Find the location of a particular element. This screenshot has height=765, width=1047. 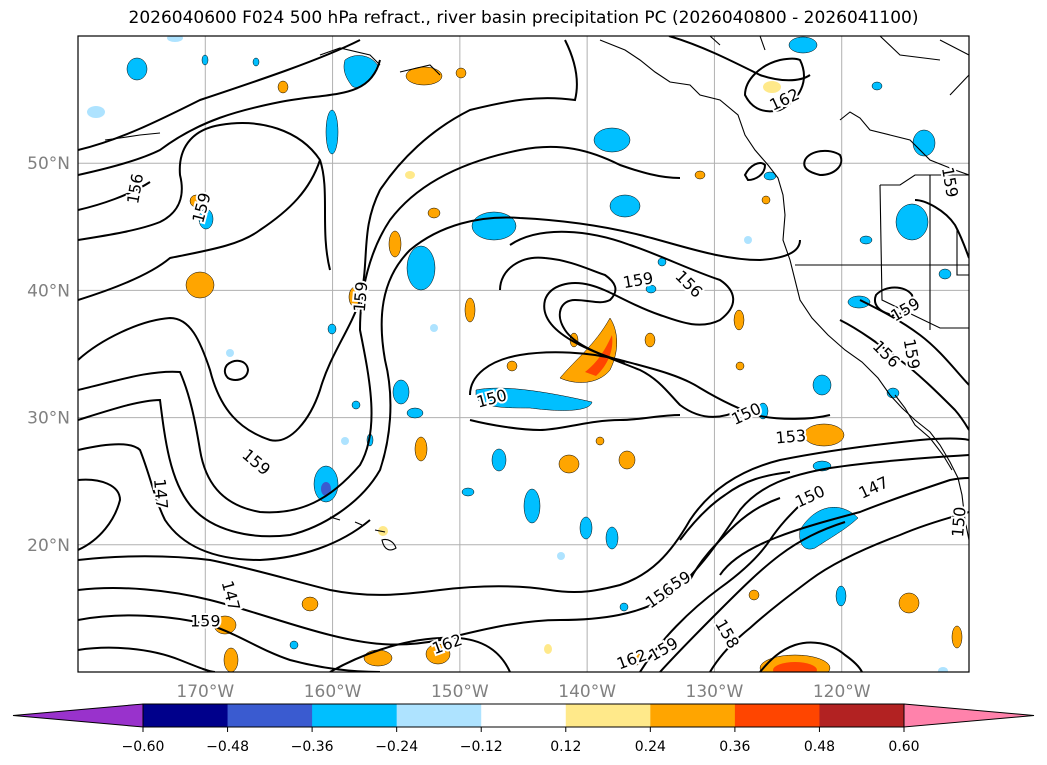

colorbar-tick-label: −0.36 is located at coordinates (312, 747).